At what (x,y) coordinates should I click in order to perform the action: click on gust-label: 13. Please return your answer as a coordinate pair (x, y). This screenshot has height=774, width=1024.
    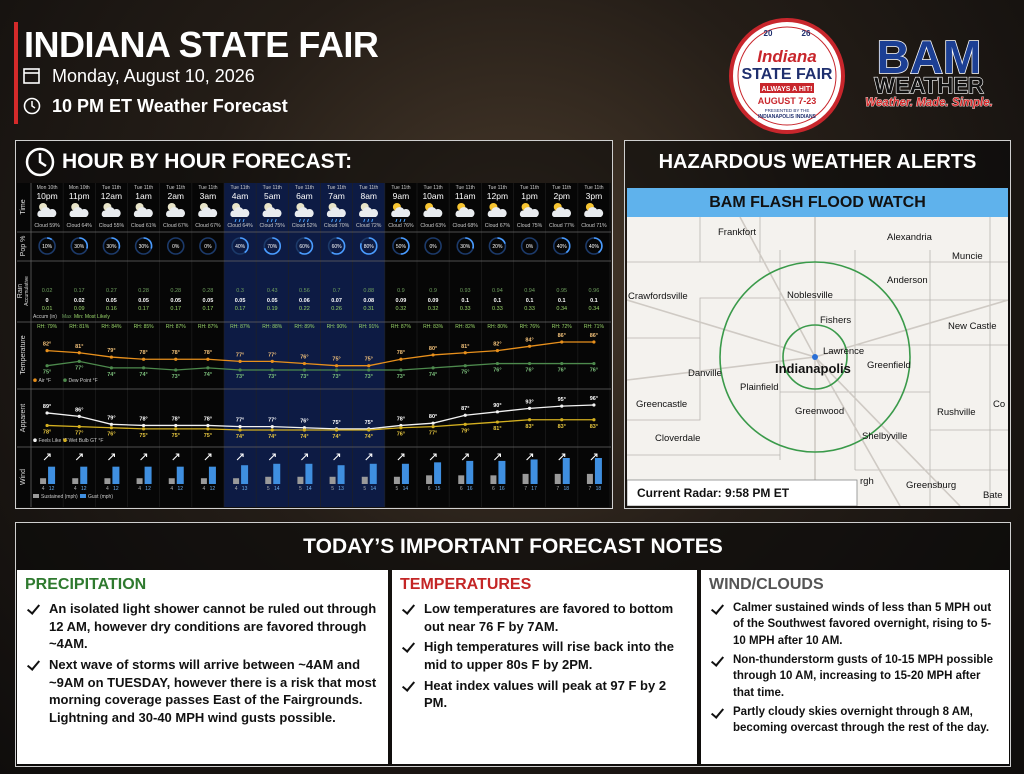
    Looking at the image, I should click on (245, 489).